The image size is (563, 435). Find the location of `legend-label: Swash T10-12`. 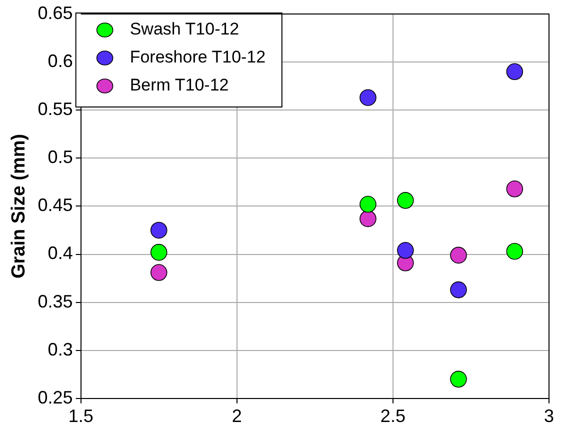

legend-label: Swash T10-12 is located at coordinates (185, 29).